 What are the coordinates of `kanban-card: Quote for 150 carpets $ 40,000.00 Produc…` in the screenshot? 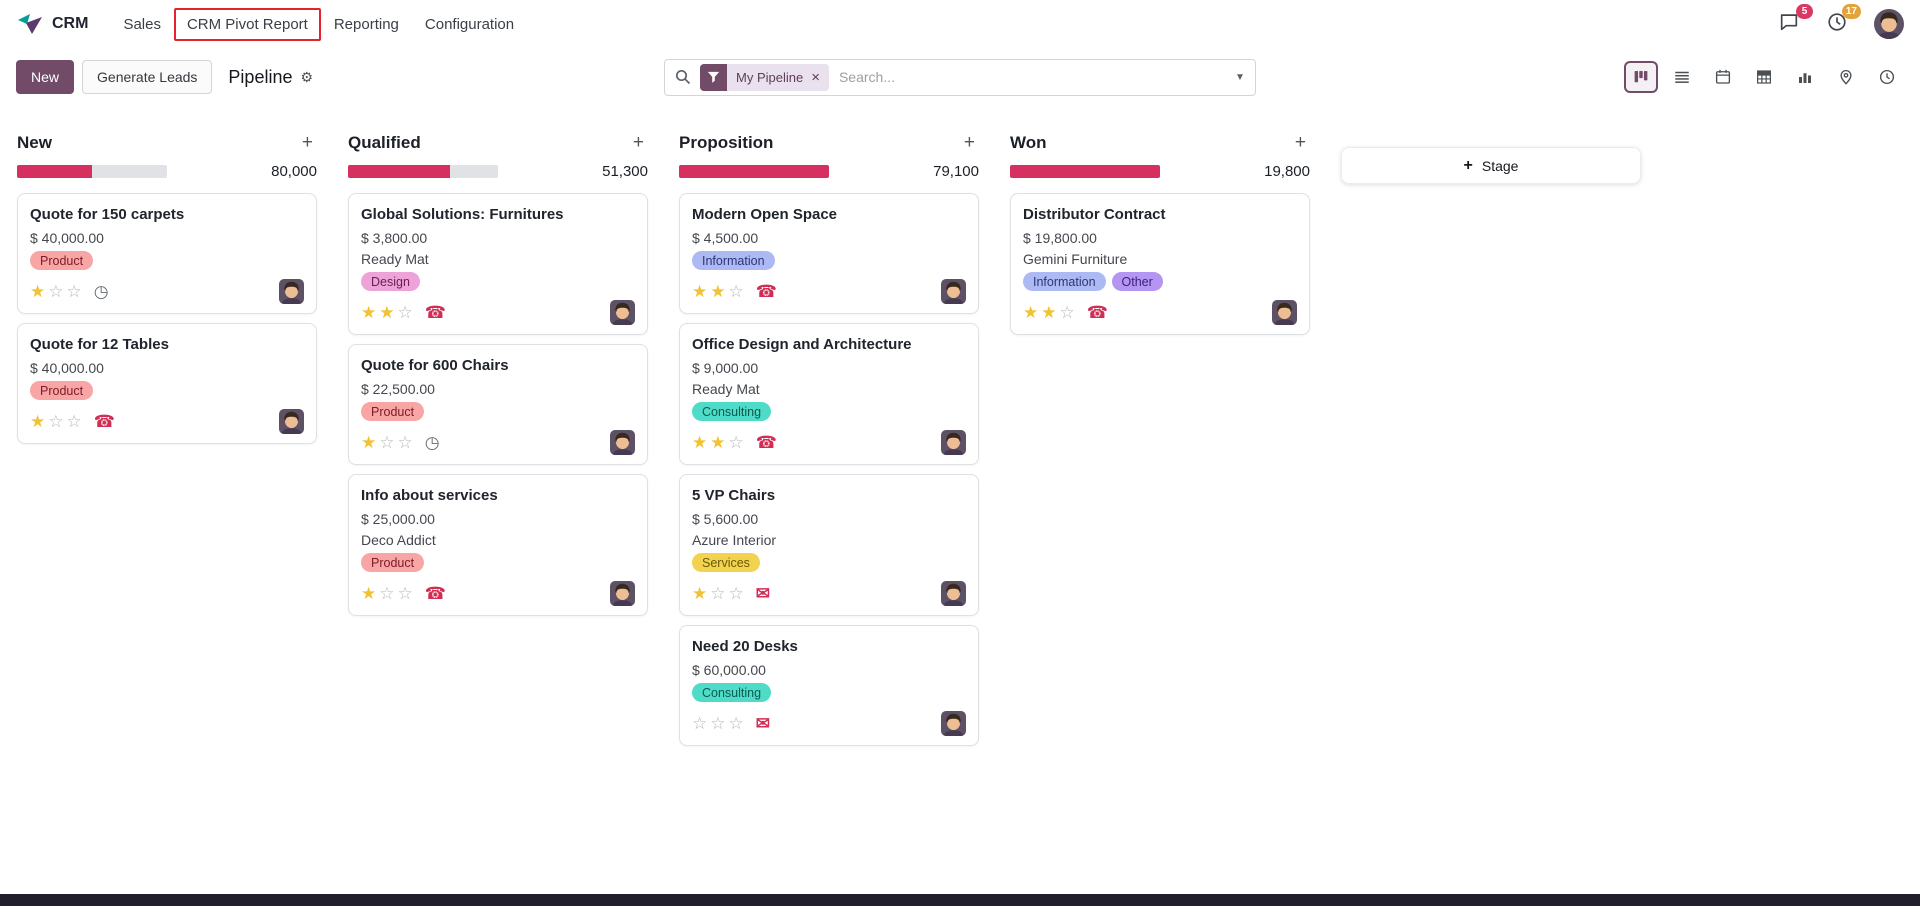 It's located at (167, 253).